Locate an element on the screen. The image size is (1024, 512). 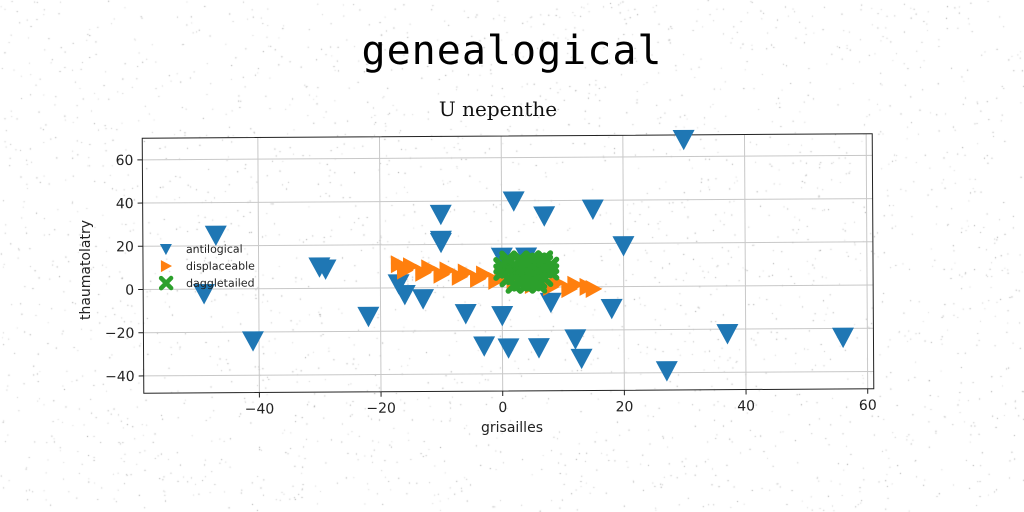
legend-label-daggletailed: daggletailed is located at coordinates (220, 283).